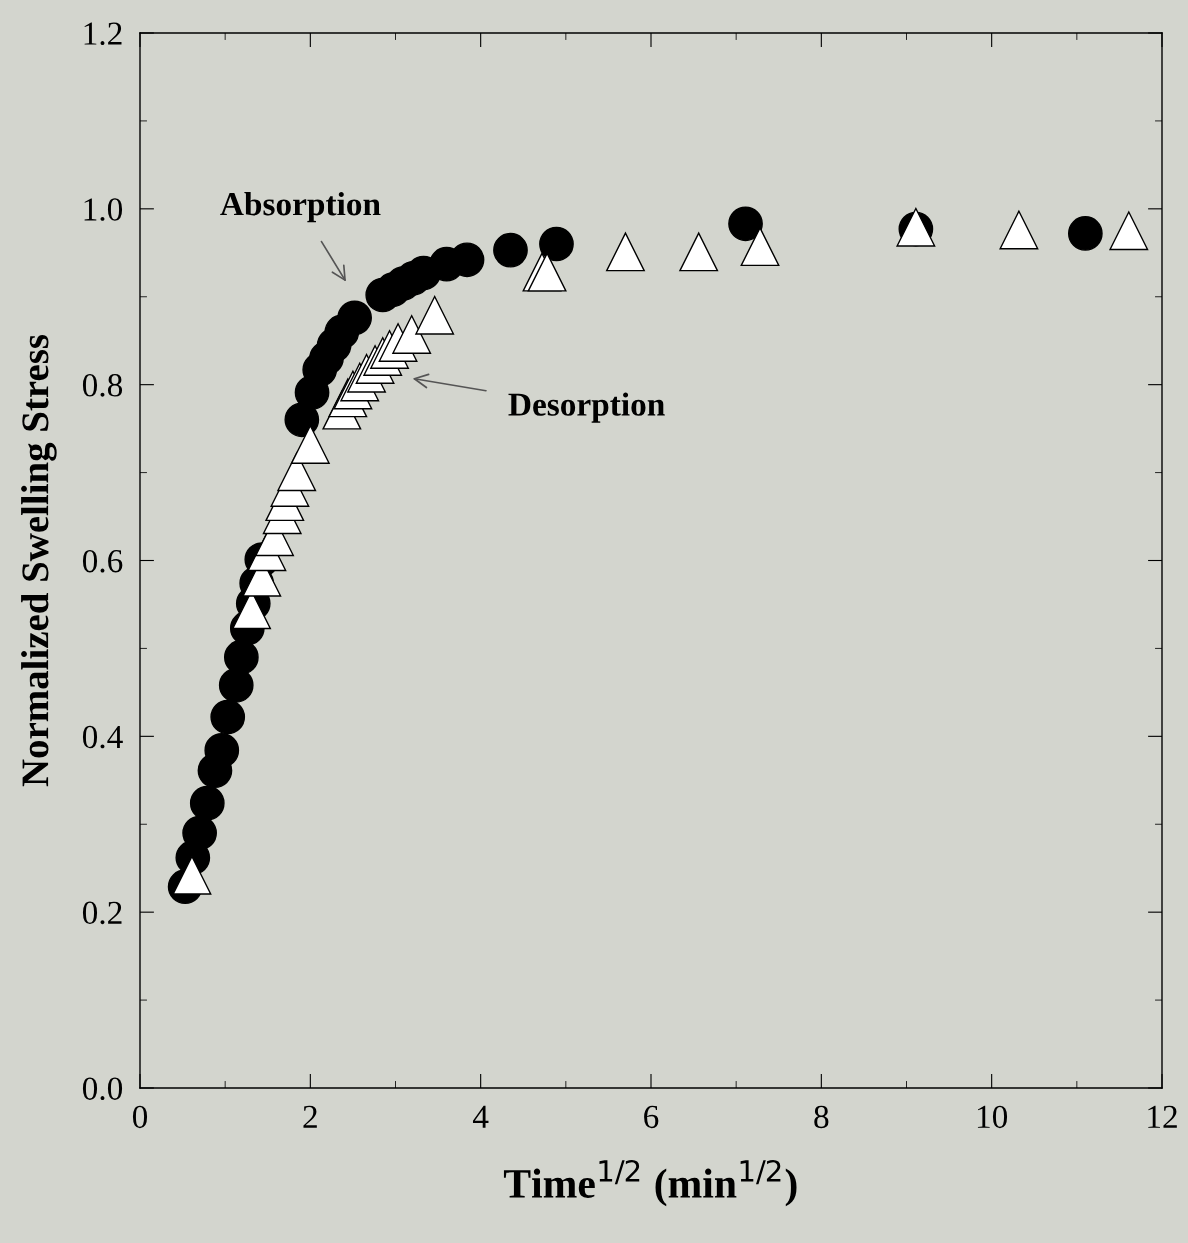 The width and height of the screenshot is (1188, 1243). What do you see at coordinates (300, 207) in the screenshot?
I see `annotation: Absorption` at bounding box center [300, 207].